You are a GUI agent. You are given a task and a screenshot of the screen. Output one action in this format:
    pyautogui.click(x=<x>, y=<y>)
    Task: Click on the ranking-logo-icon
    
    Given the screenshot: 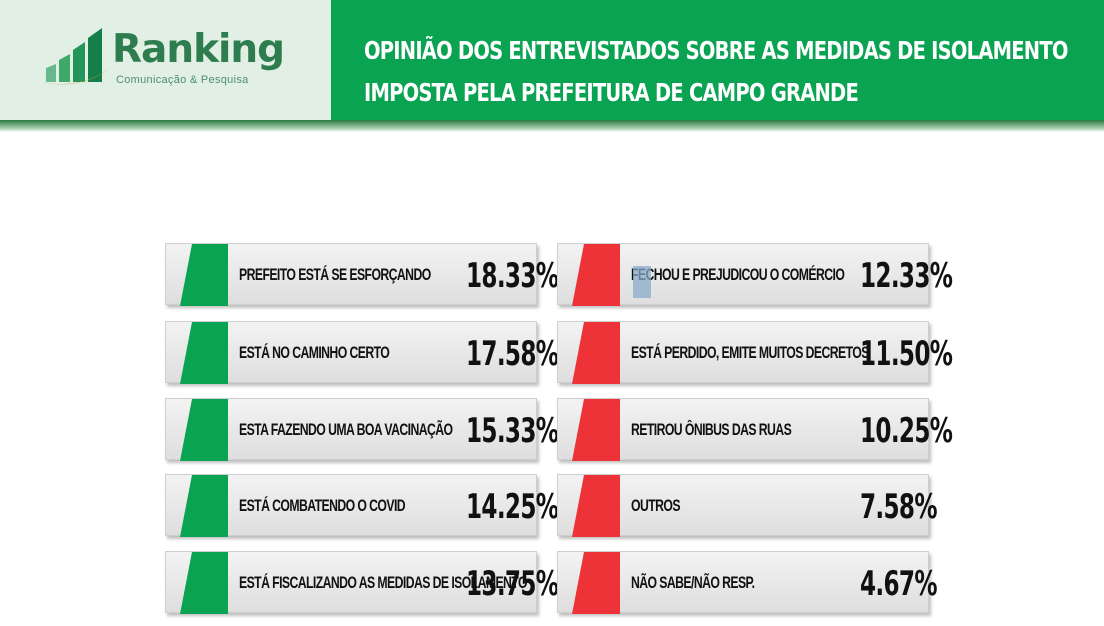 What is the action you would take?
    pyautogui.click(x=78, y=56)
    